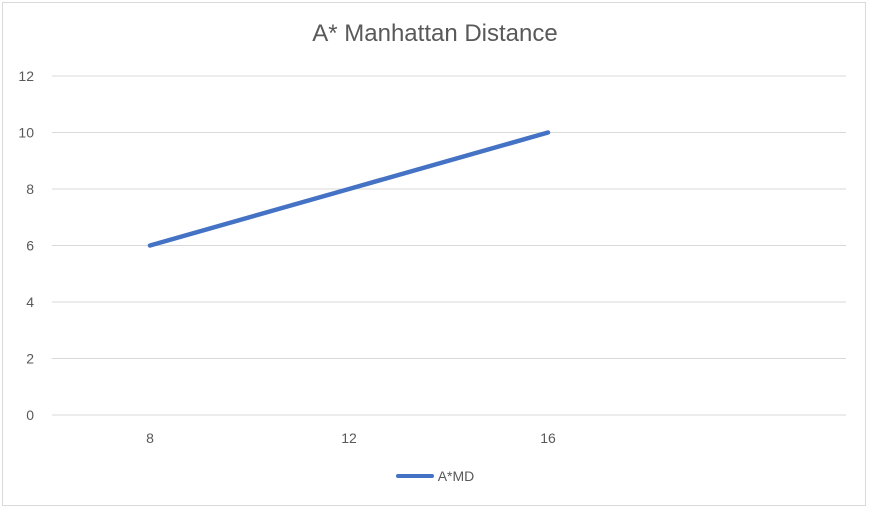 The width and height of the screenshot is (870, 510). Describe the element at coordinates (414, 476) in the screenshot. I see `legend-line-swatch` at that location.